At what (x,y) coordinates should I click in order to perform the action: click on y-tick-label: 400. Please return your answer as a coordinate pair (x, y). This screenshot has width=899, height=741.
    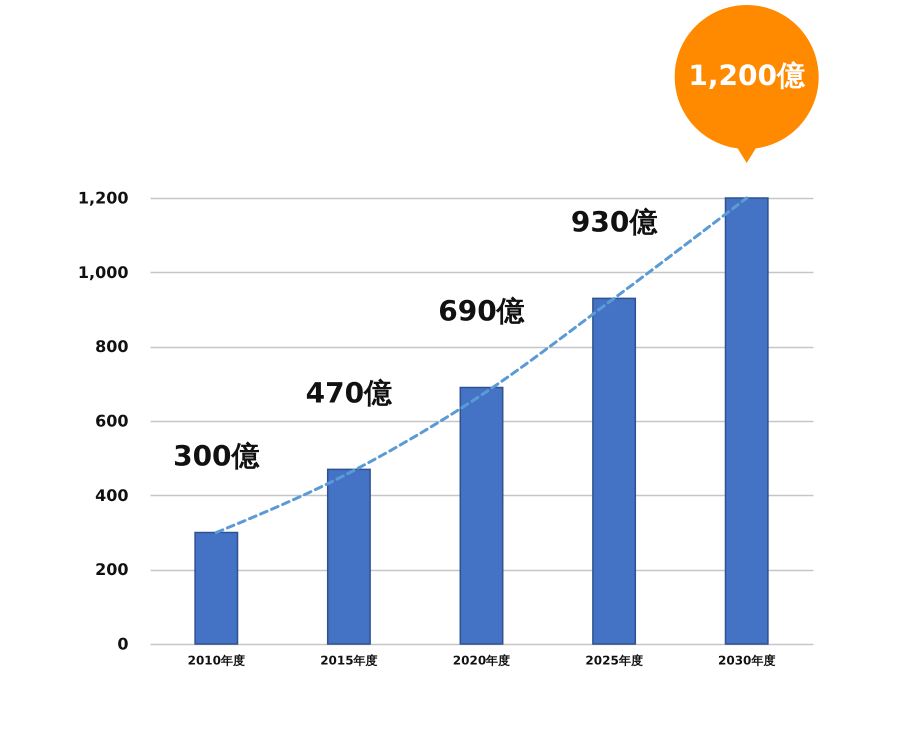
    Looking at the image, I should click on (111, 495).